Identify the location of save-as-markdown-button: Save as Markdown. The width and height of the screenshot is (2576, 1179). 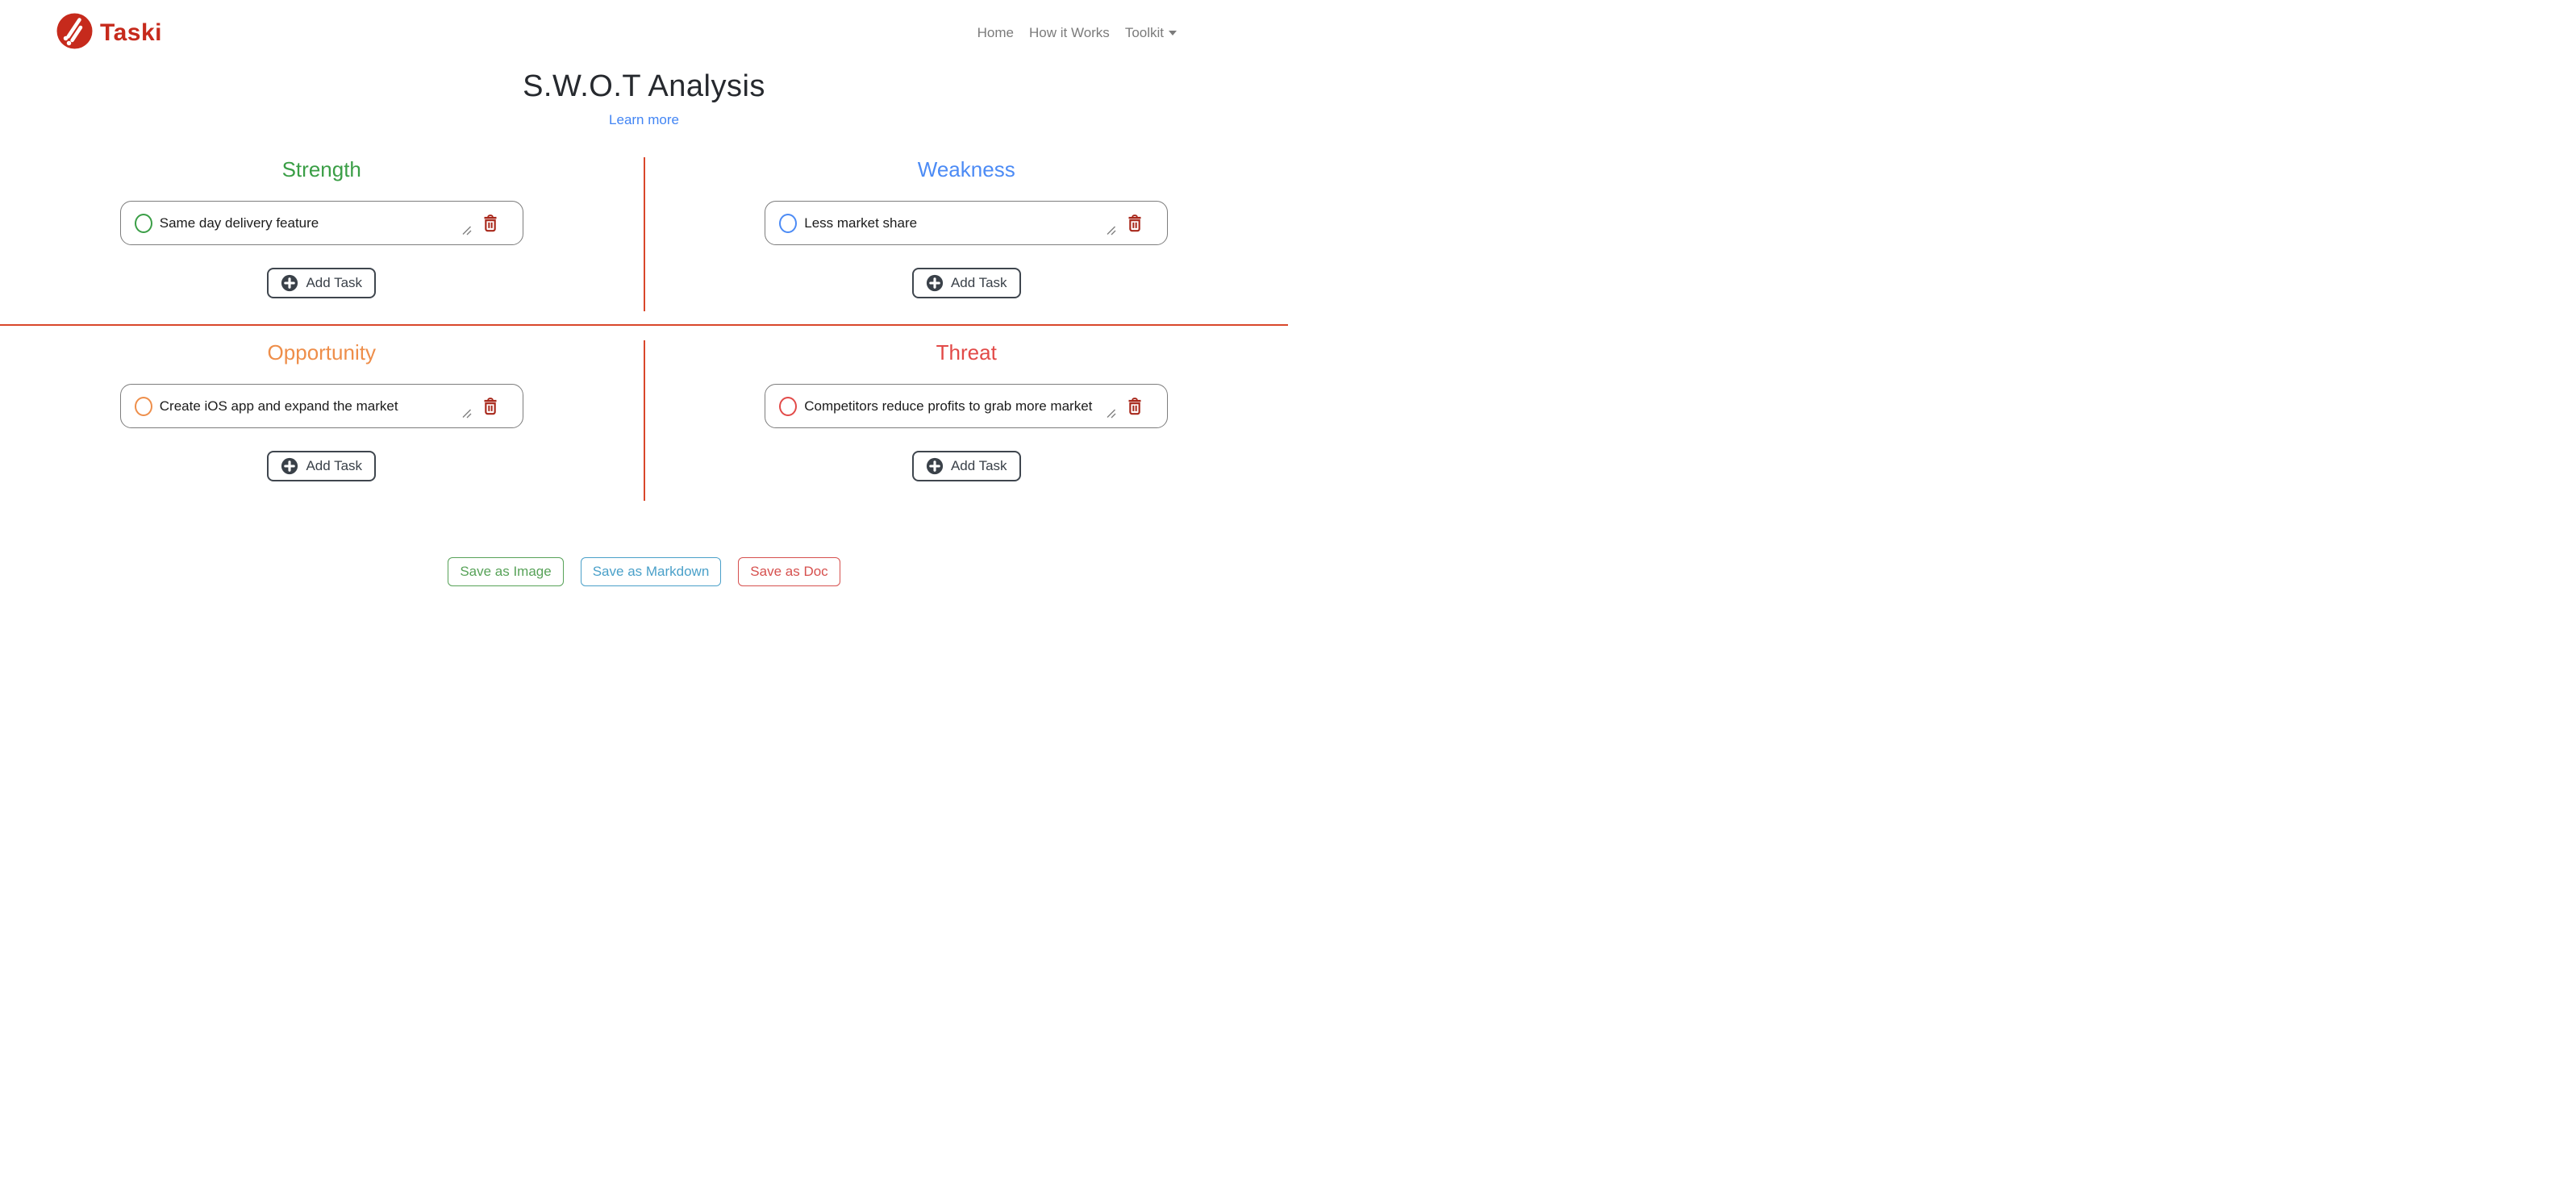
(651, 571).